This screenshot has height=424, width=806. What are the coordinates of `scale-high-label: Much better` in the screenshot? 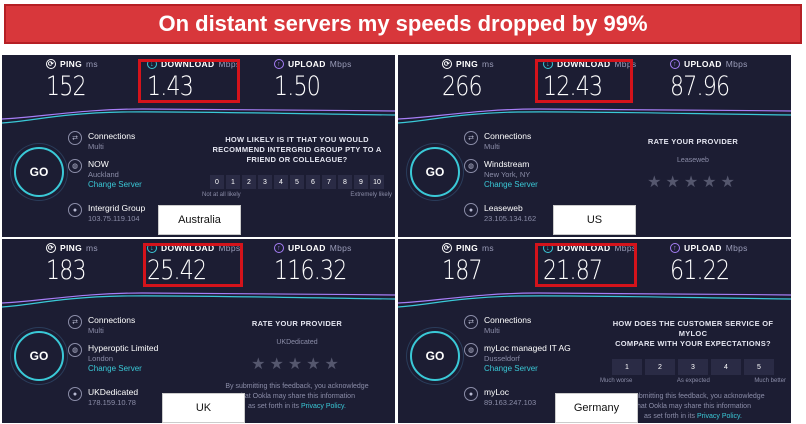 It's located at (770, 381).